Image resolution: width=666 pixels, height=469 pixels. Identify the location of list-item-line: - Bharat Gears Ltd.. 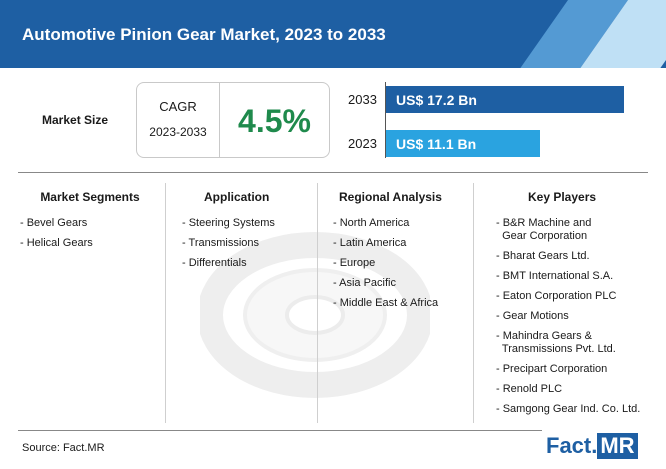
(543, 256).